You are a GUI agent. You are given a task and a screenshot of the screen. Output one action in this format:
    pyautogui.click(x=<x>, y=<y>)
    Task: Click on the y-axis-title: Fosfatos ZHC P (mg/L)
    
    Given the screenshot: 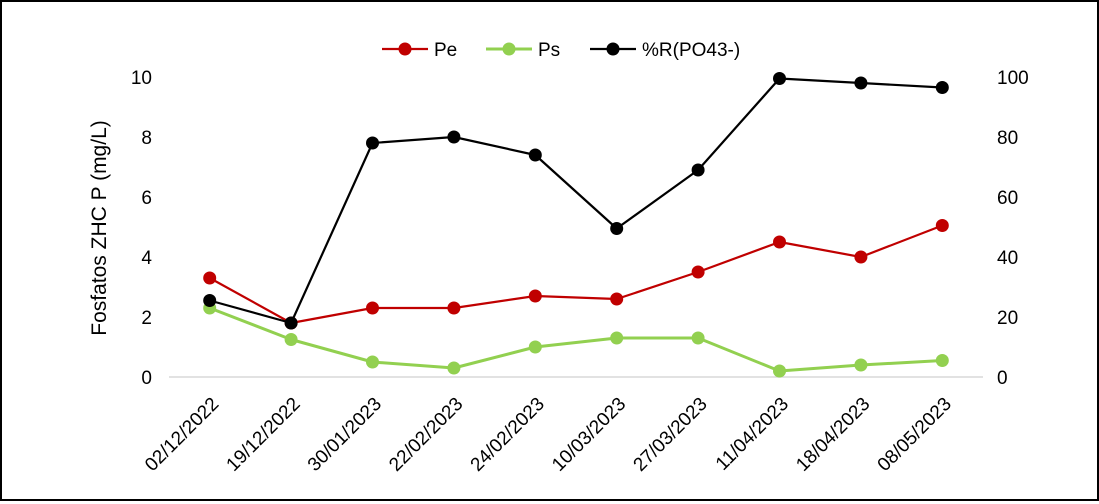 What is the action you would take?
    pyautogui.click(x=99, y=228)
    